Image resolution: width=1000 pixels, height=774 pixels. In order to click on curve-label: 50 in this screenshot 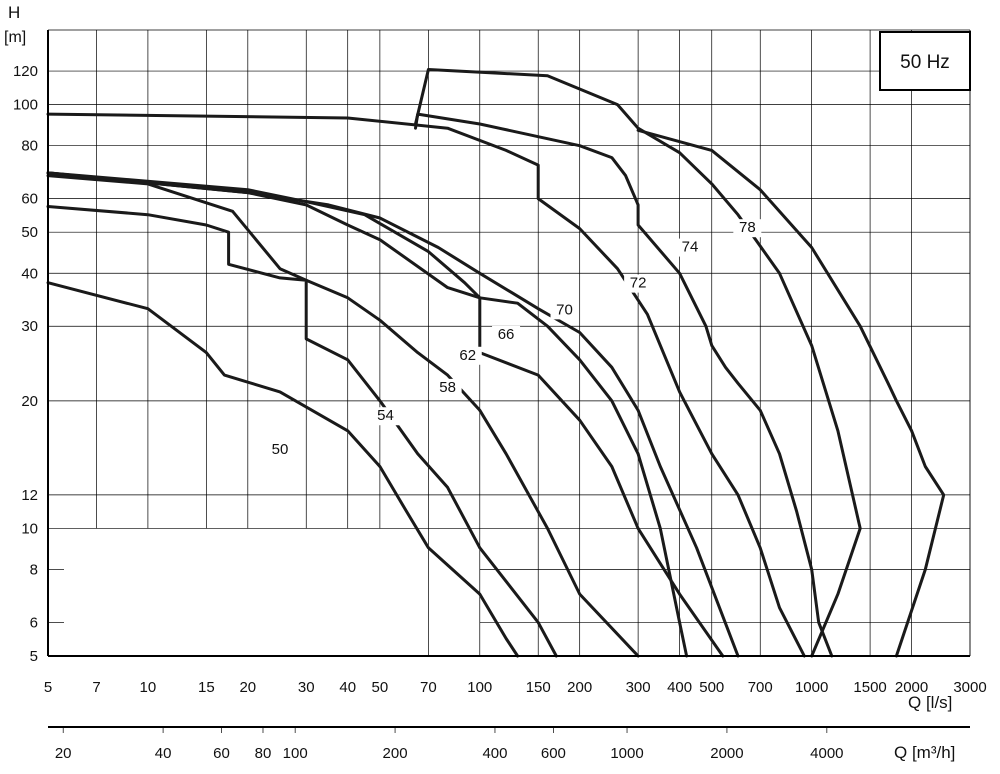, I will do `click(280, 449)`.